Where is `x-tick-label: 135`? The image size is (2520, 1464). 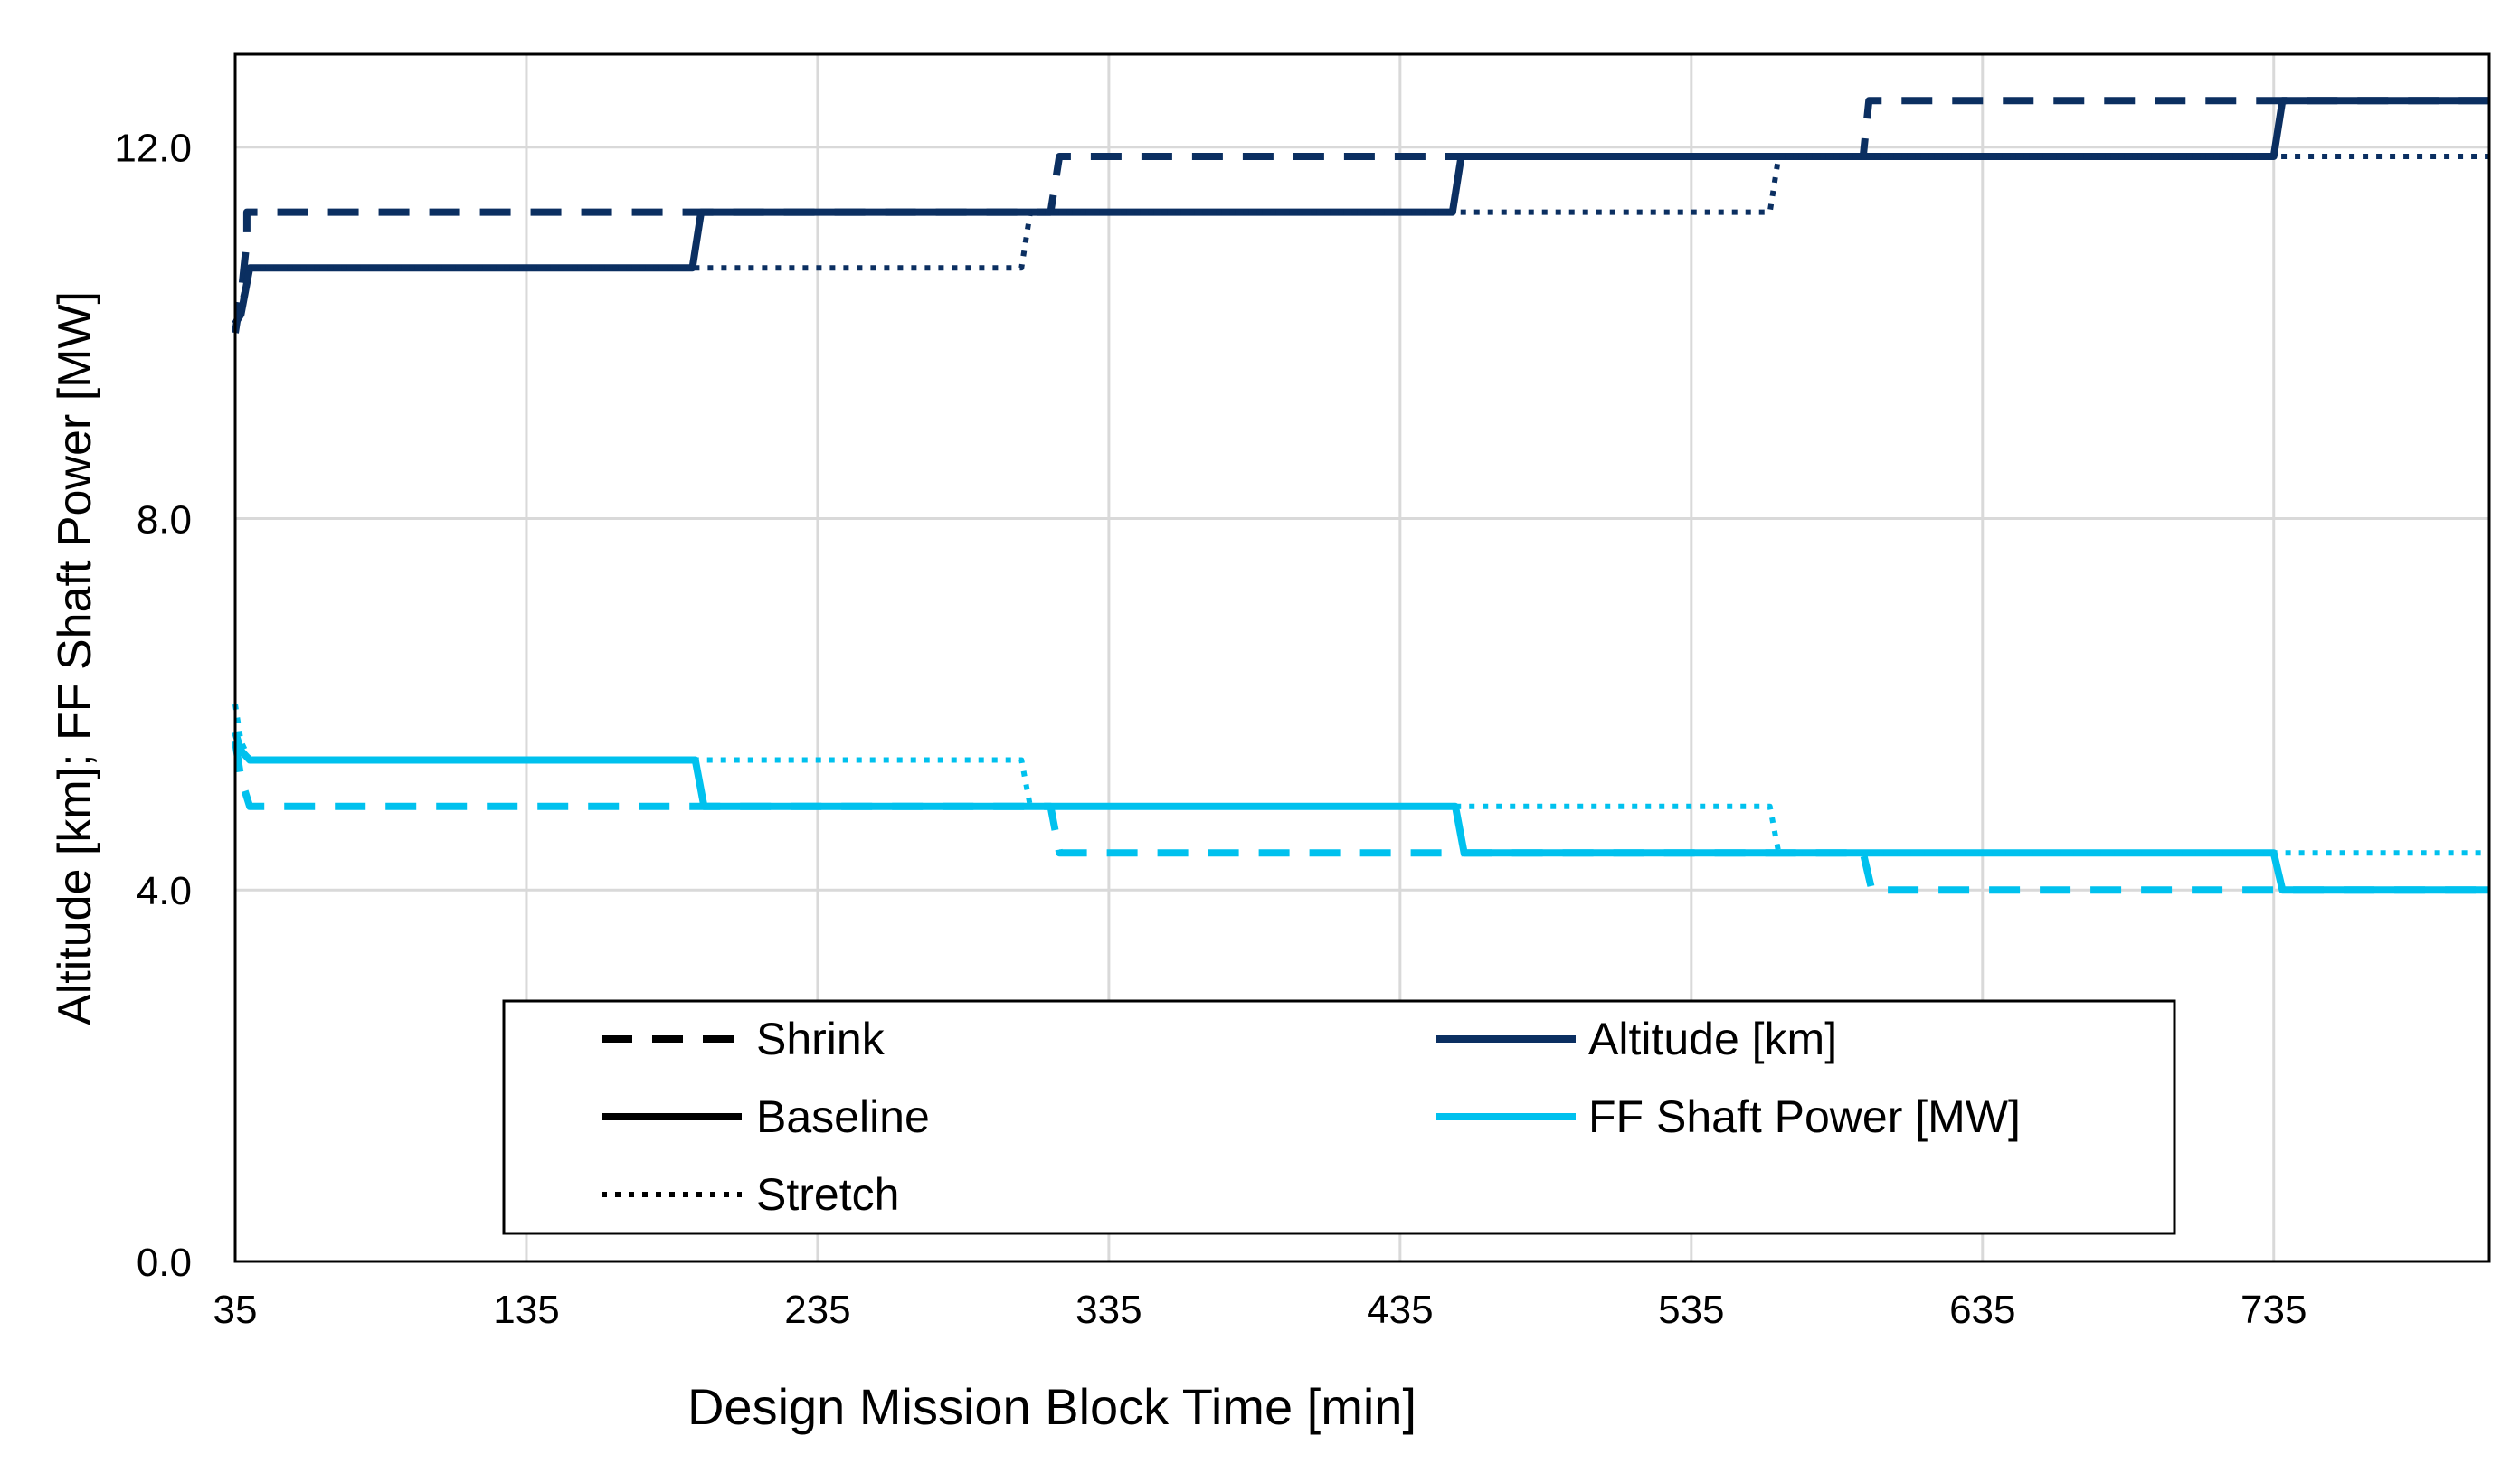
x-tick-label: 135 is located at coordinates (526, 1310).